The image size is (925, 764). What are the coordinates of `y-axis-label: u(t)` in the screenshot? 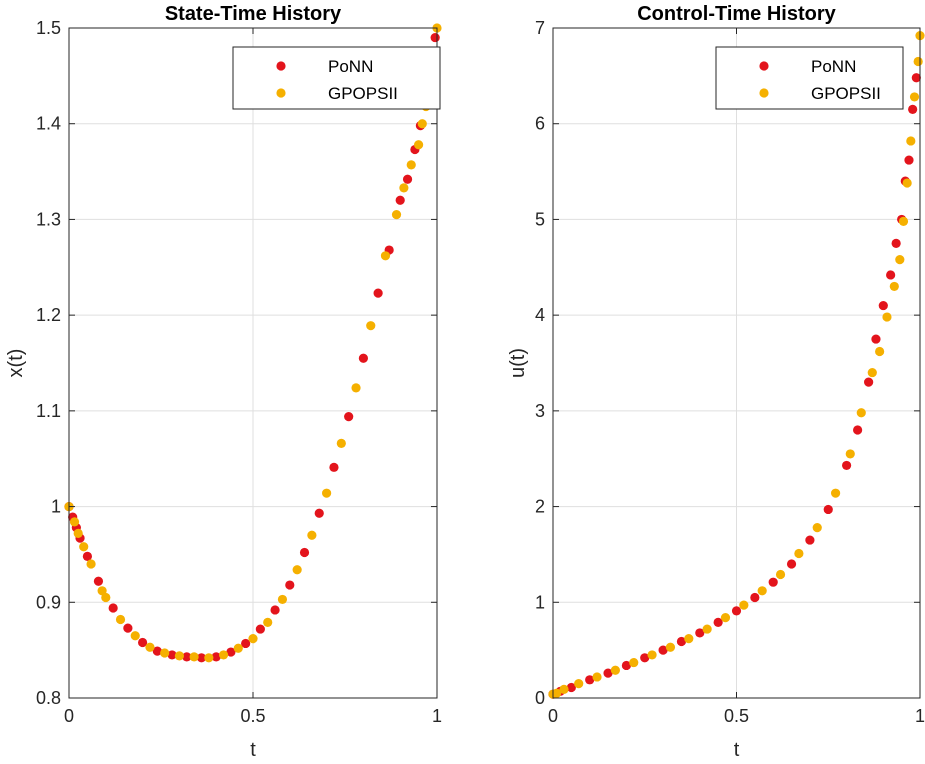 It's located at (518, 363).